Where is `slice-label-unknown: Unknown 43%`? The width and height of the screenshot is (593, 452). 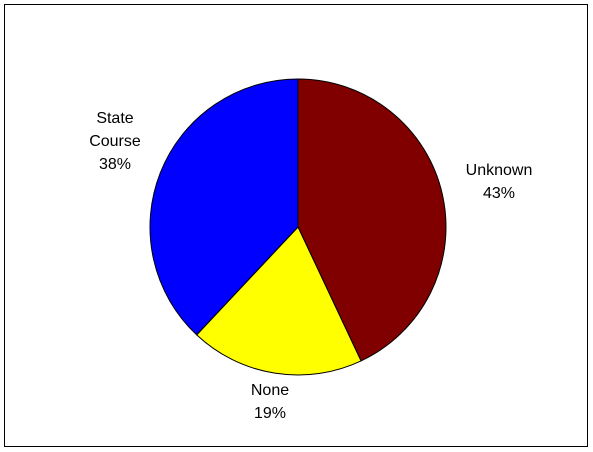
slice-label-unknown: Unknown 43% is located at coordinates (499, 182).